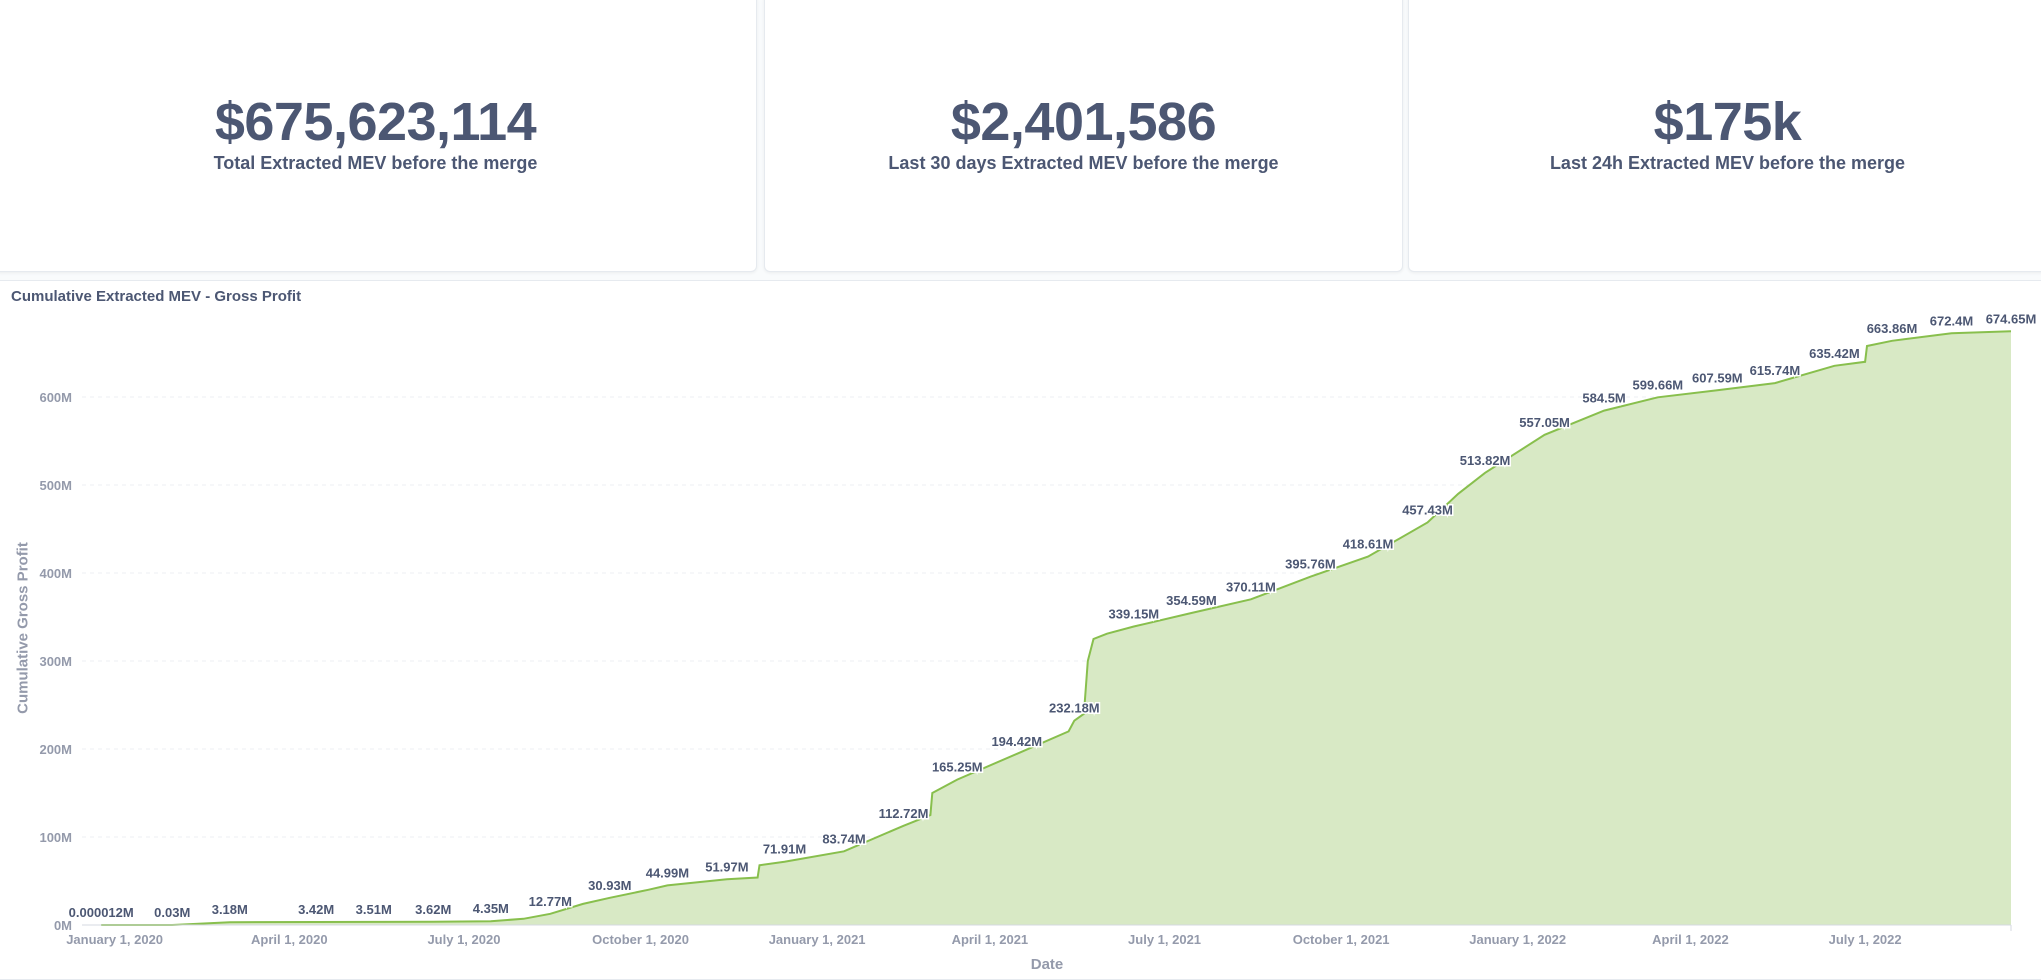 Image resolution: width=2041 pixels, height=980 pixels. I want to click on scalar-value: $675,623,114, so click(375, 121).